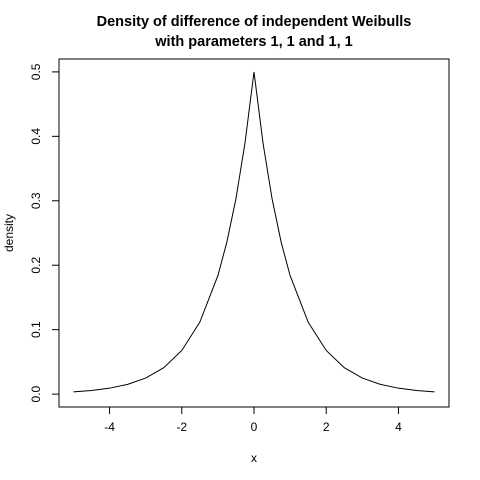  I want to click on x-tick-label: -2, so click(181, 427).